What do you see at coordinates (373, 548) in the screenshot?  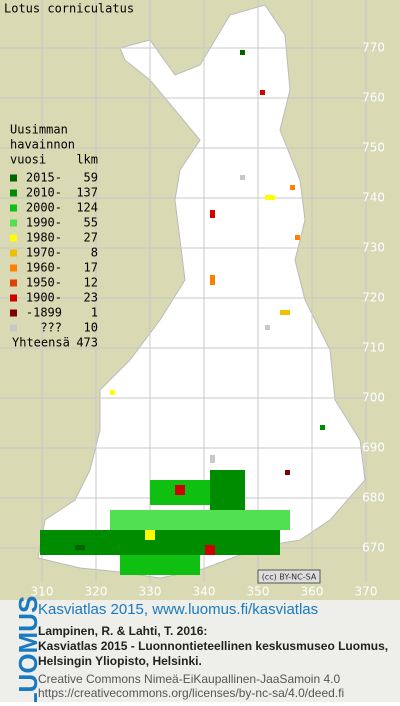 I see `y-label: 670` at bounding box center [373, 548].